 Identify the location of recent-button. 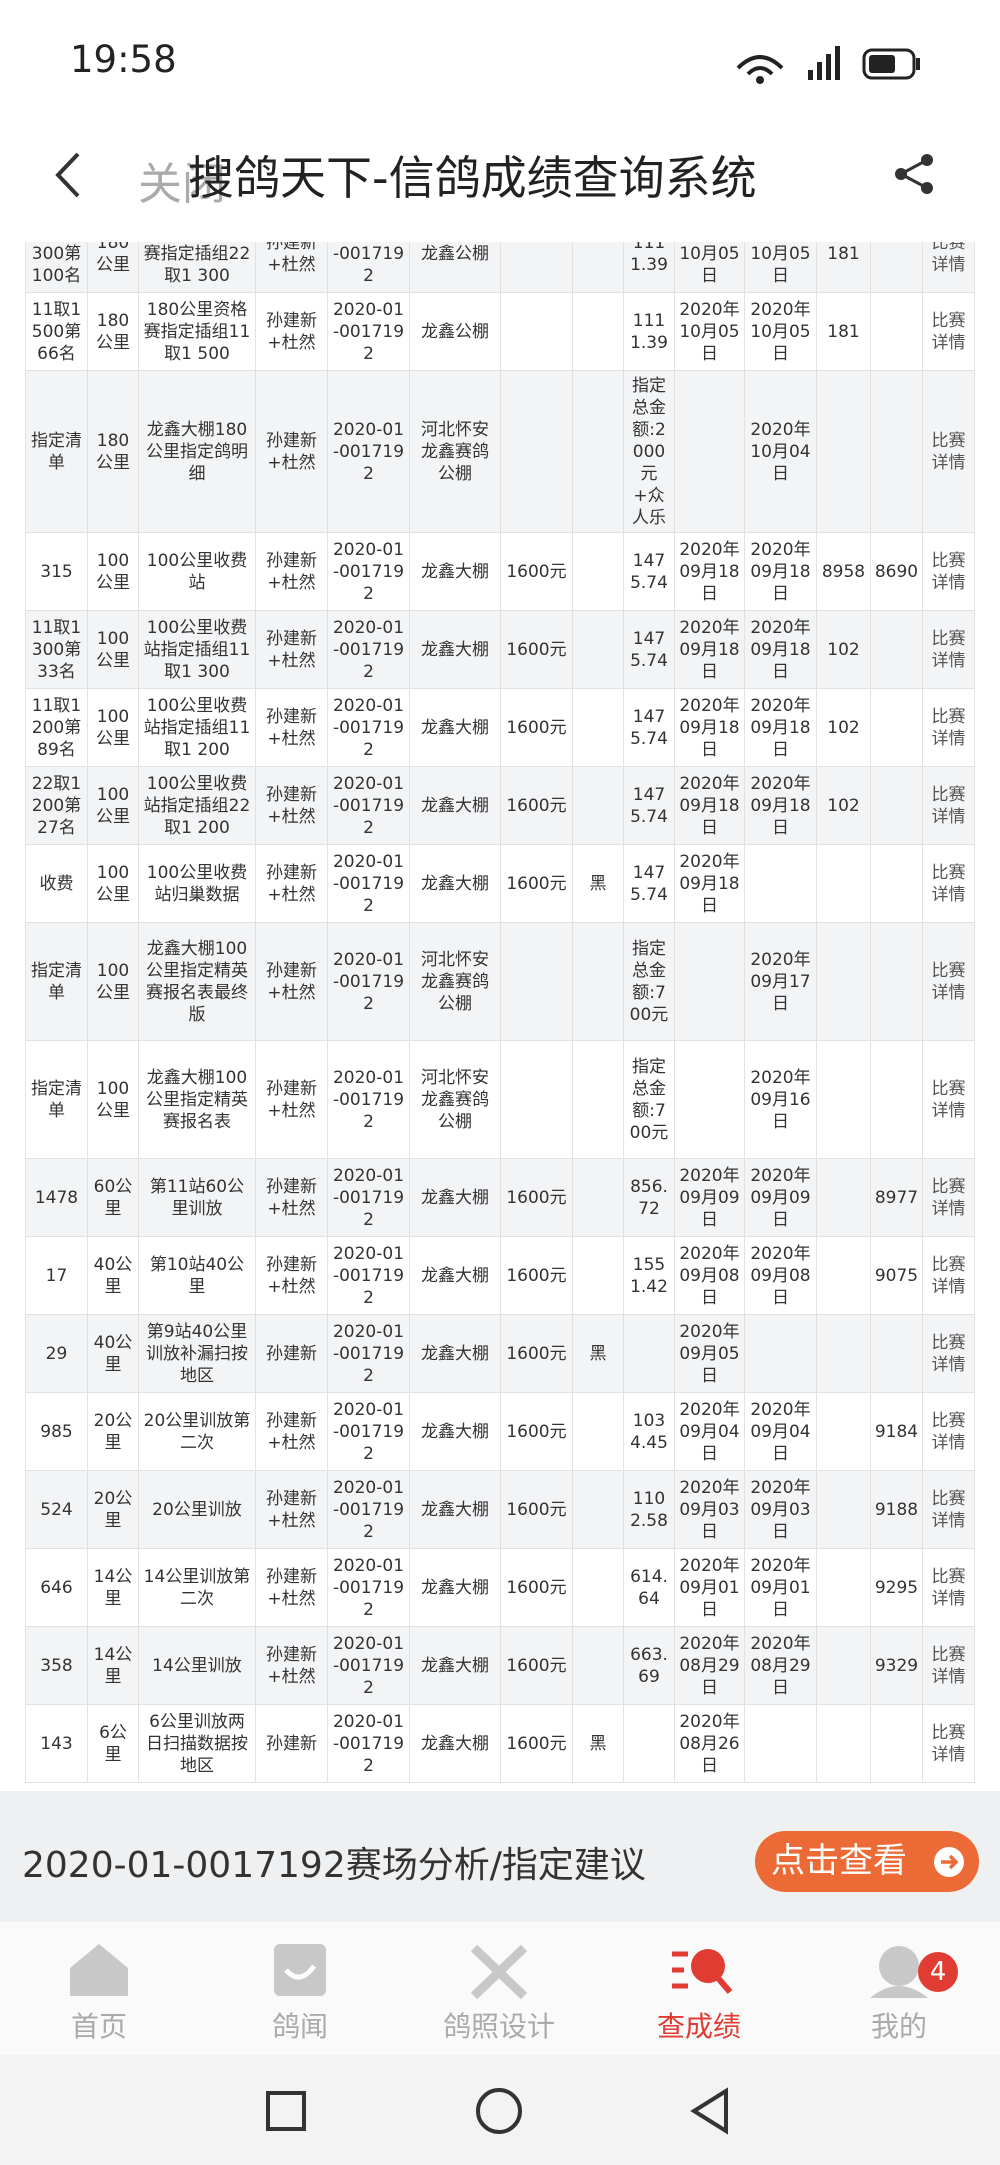
(286, 2111).